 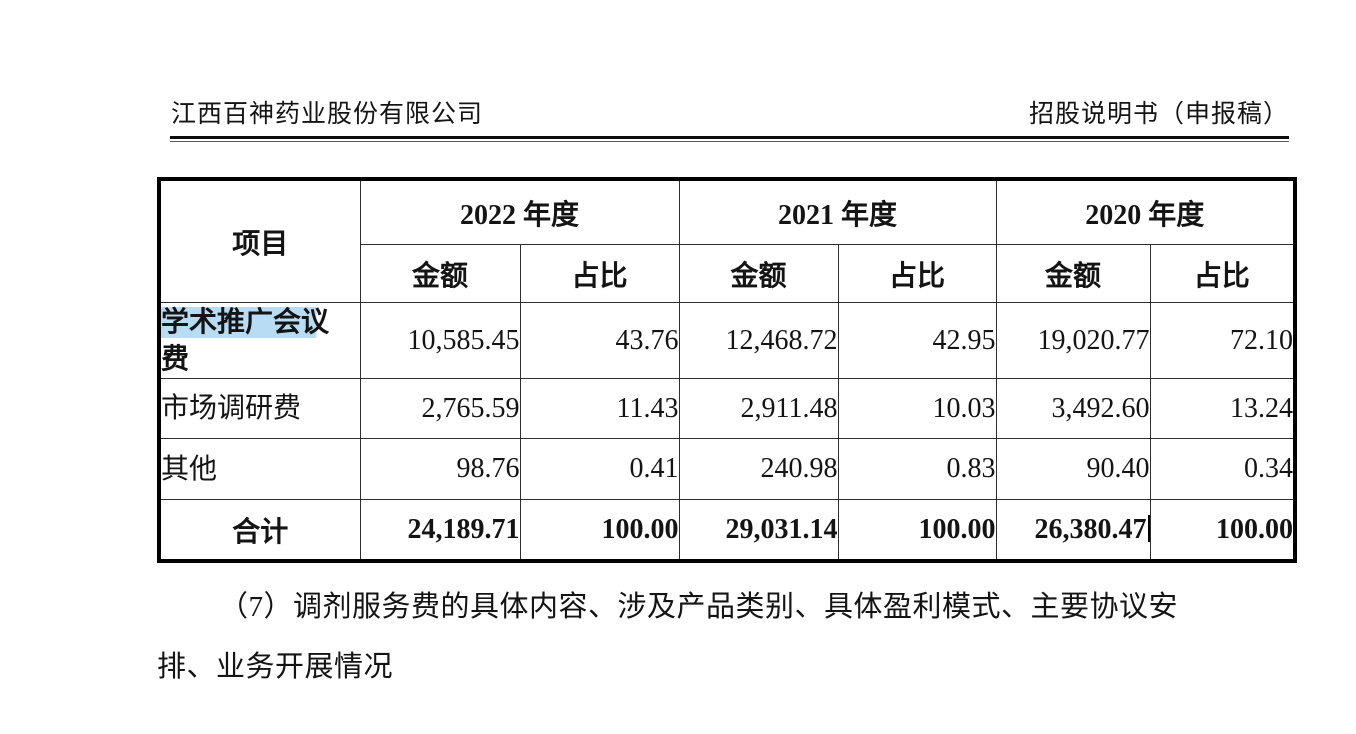 I want to click on cell-2022-amount: 10,585.45, so click(x=440, y=340).